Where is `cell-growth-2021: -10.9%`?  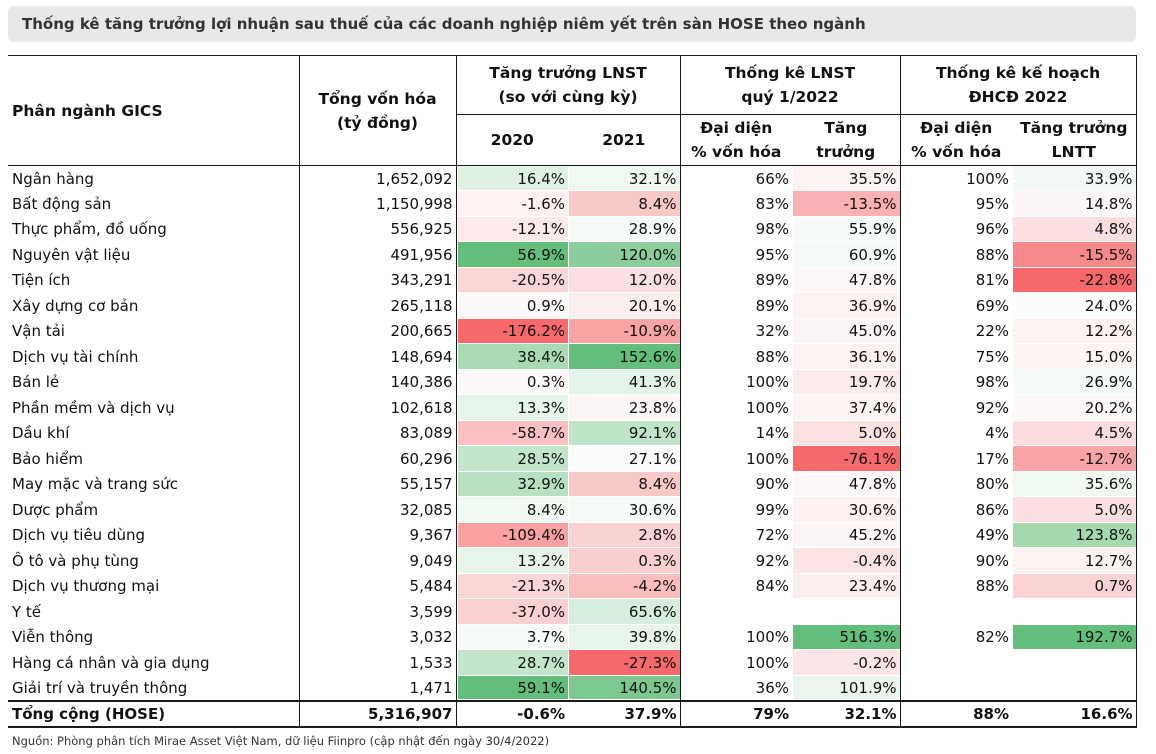
cell-growth-2021: -10.9% is located at coordinates (624, 331).